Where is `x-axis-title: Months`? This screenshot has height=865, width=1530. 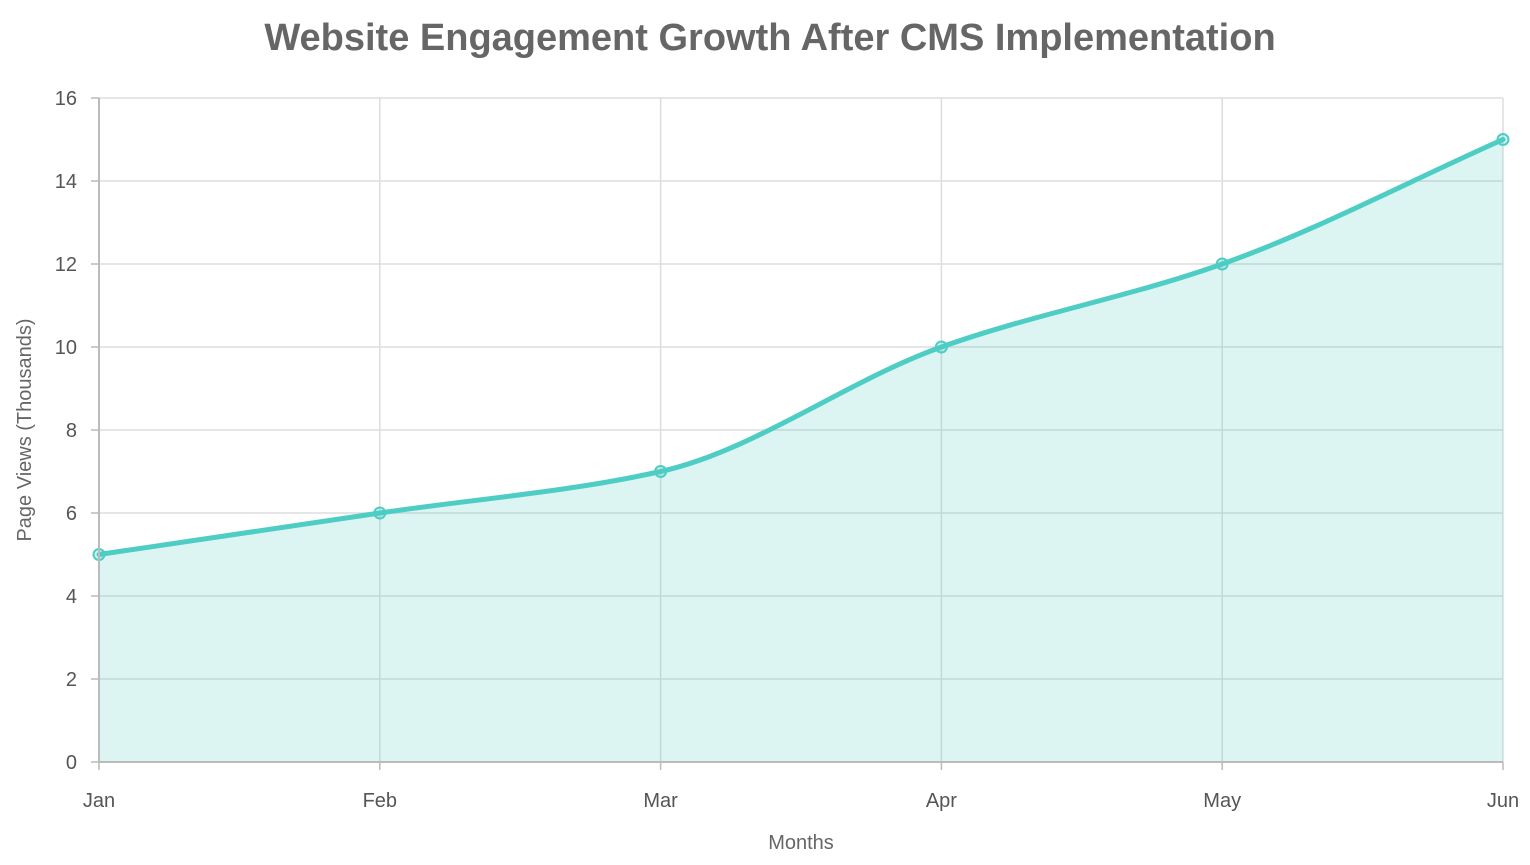 x-axis-title: Months is located at coordinates (801, 843).